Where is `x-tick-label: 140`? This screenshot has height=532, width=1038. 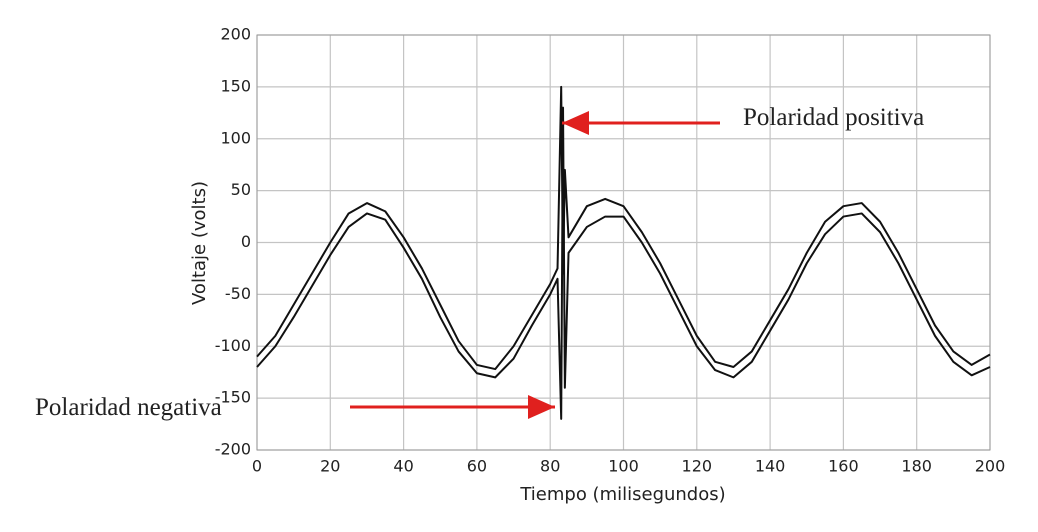
x-tick-label: 140 is located at coordinates (770, 466).